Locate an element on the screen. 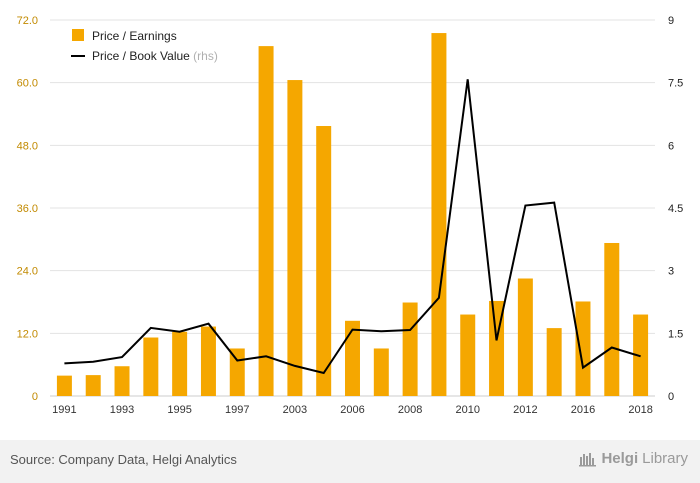  x-axis-tick-label: 1991 is located at coordinates (64, 410).